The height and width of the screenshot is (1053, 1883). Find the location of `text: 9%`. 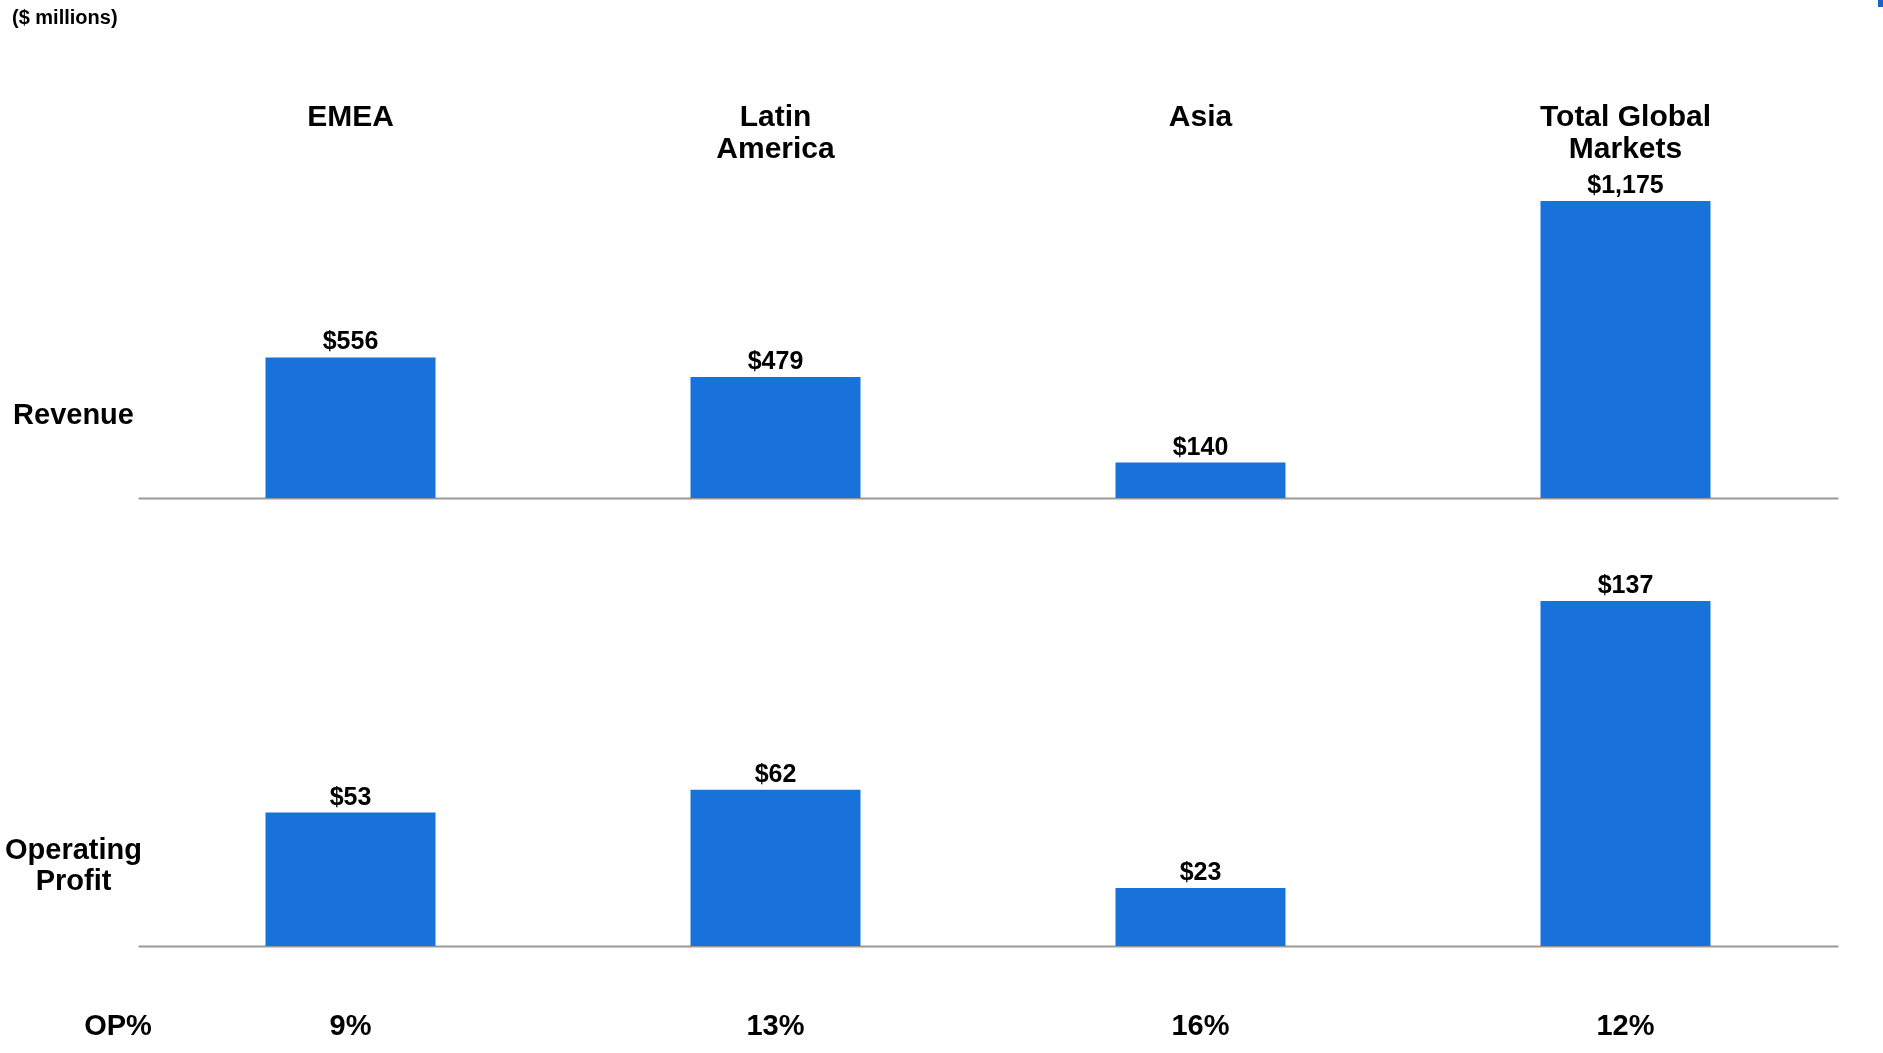

text: 9% is located at coordinates (350, 1025).